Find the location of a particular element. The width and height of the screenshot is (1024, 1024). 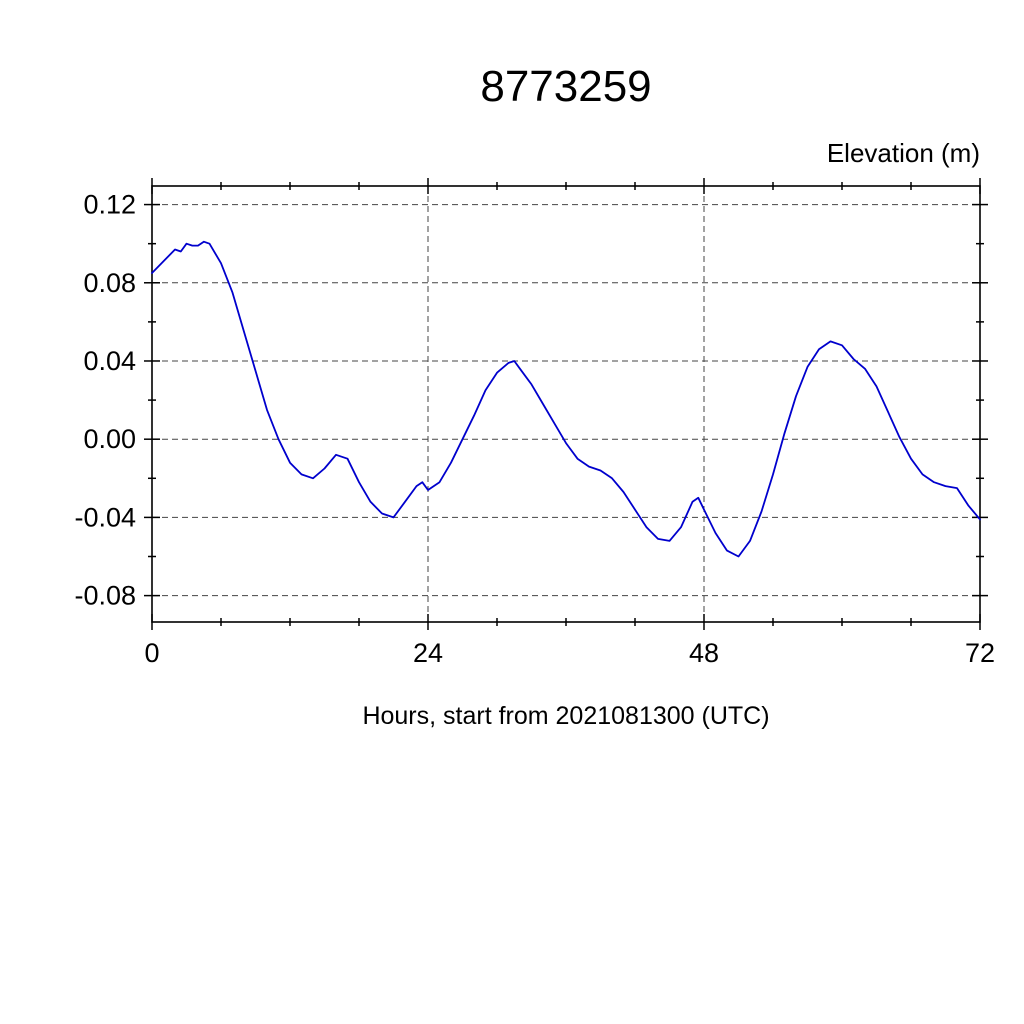

x-axis-label: Hours, start from 2021081300 (UTC) is located at coordinates (566, 716).